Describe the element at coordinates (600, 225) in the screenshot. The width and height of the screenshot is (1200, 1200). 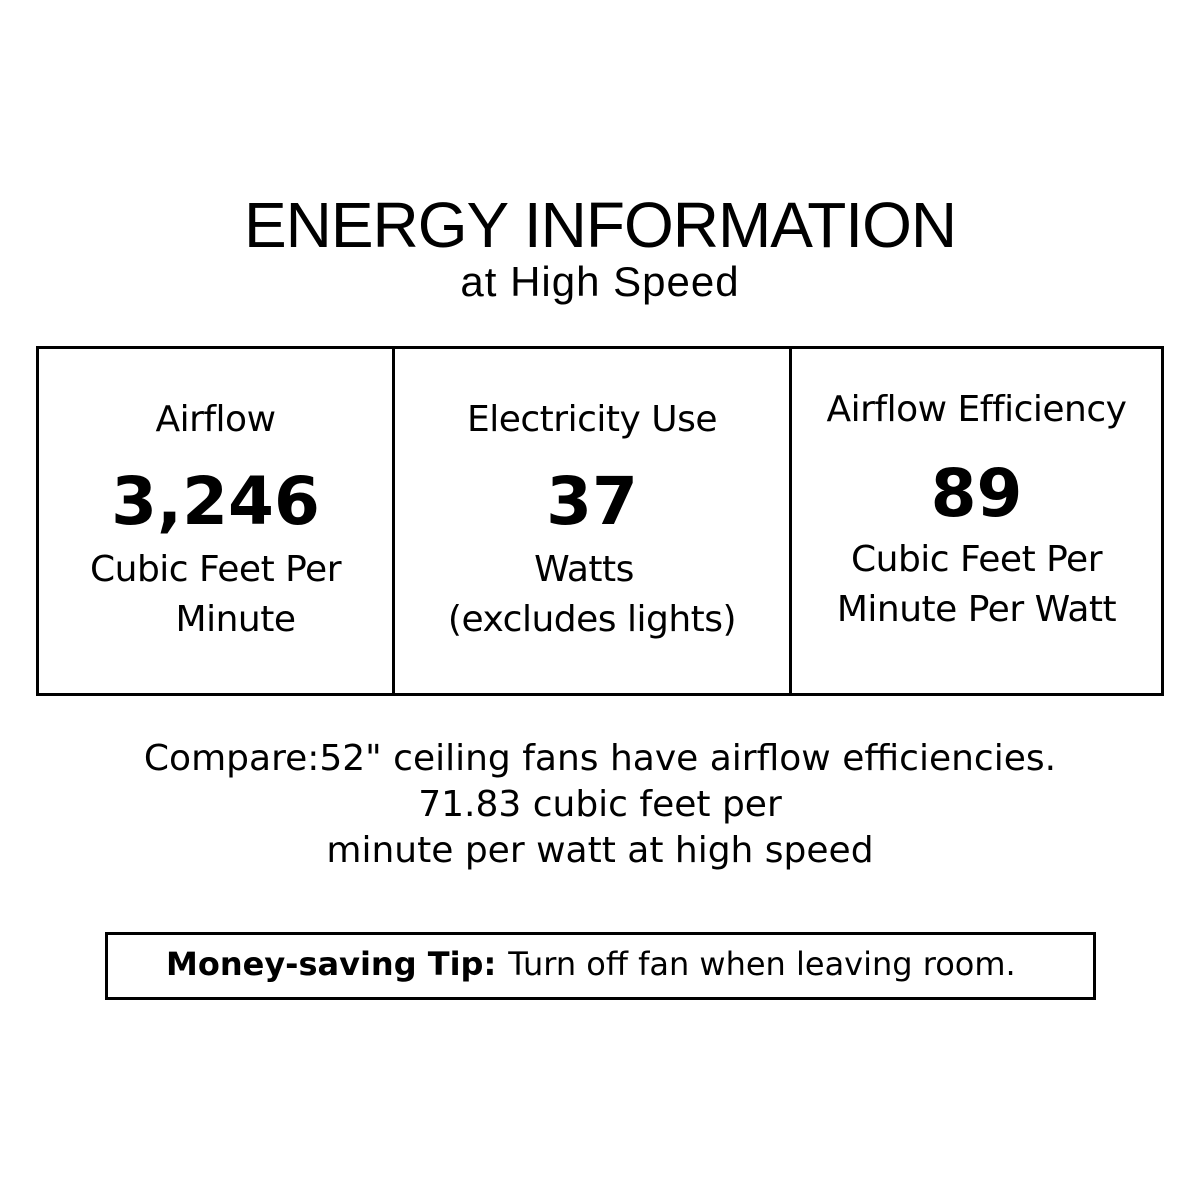
I see `page-title: ENERGY INFORMATION` at that location.